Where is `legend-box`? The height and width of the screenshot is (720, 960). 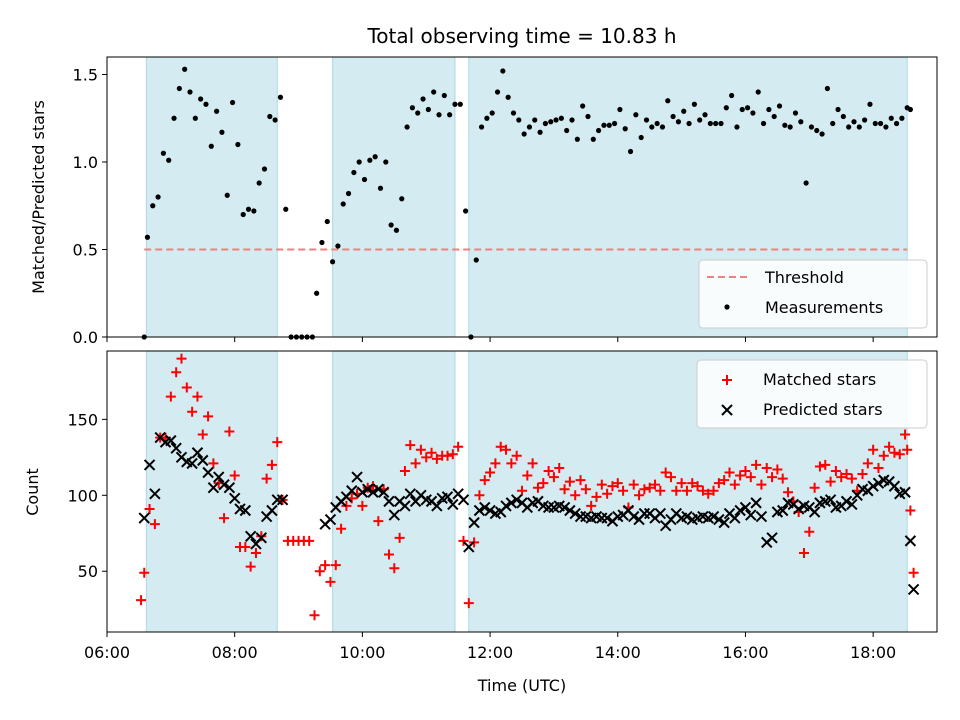
legend-box is located at coordinates (812, 394).